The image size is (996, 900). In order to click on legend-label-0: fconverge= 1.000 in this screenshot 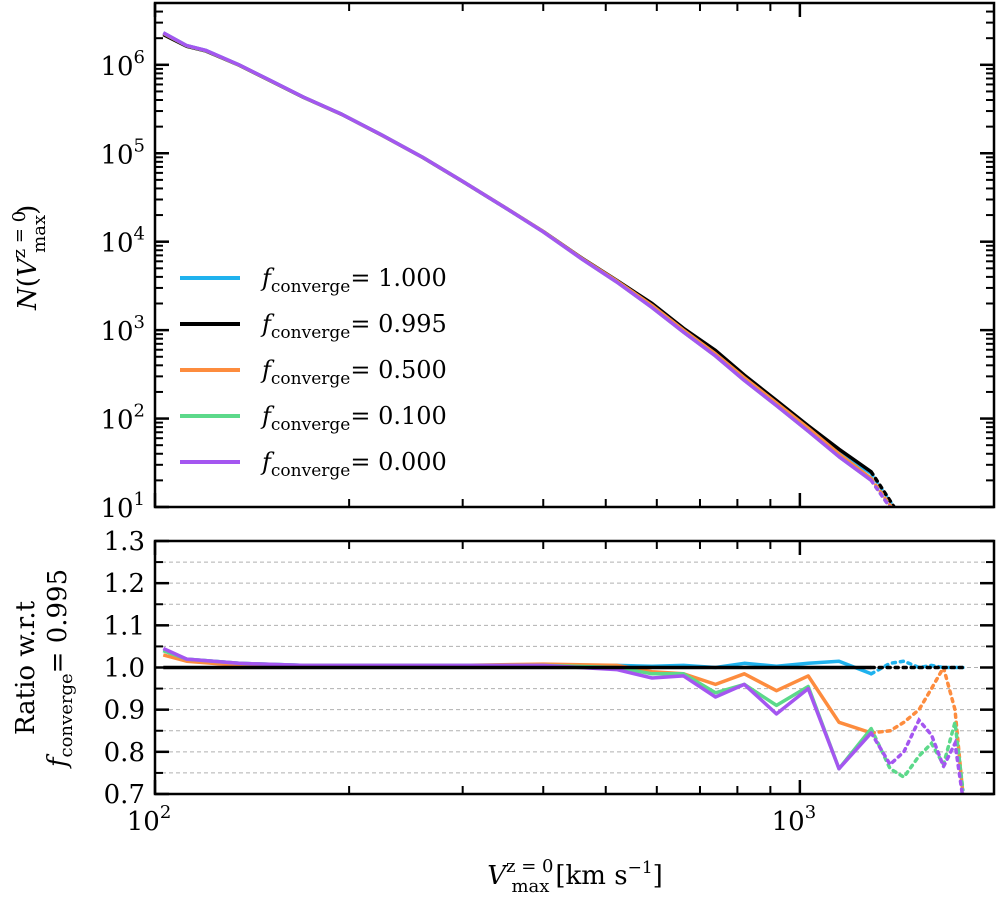, I will do `click(353, 280)`.